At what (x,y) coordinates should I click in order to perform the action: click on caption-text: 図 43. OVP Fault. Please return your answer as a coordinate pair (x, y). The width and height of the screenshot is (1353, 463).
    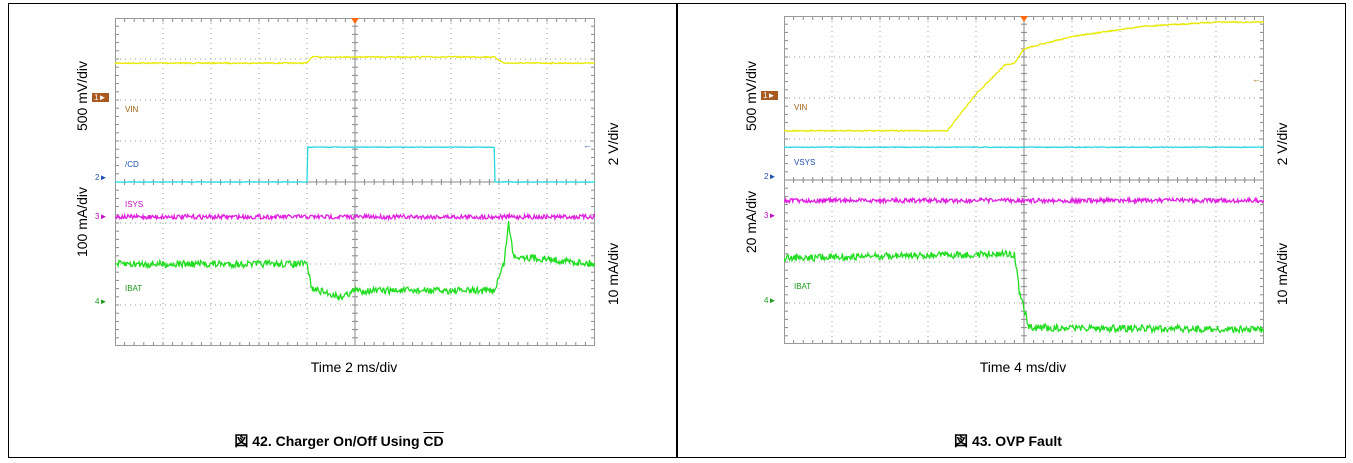
    Looking at the image, I should click on (1008, 441).